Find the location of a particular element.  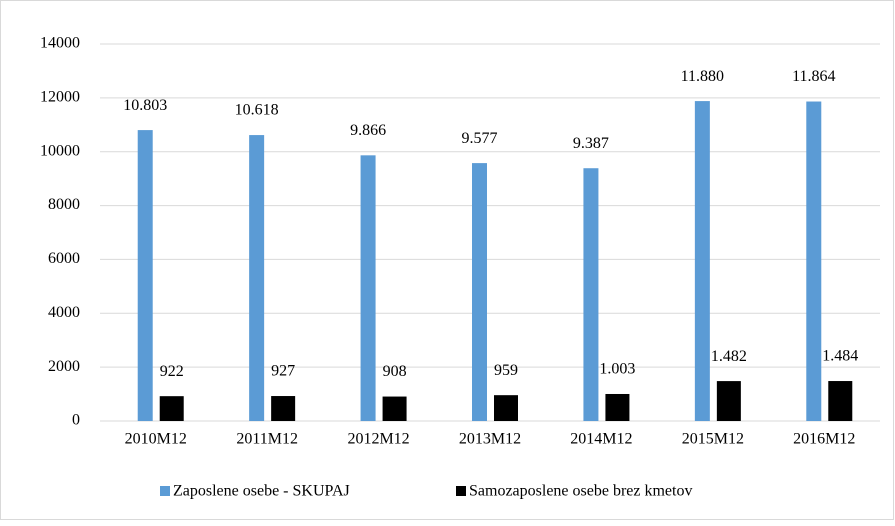

data-label: 1.003 is located at coordinates (617, 369).